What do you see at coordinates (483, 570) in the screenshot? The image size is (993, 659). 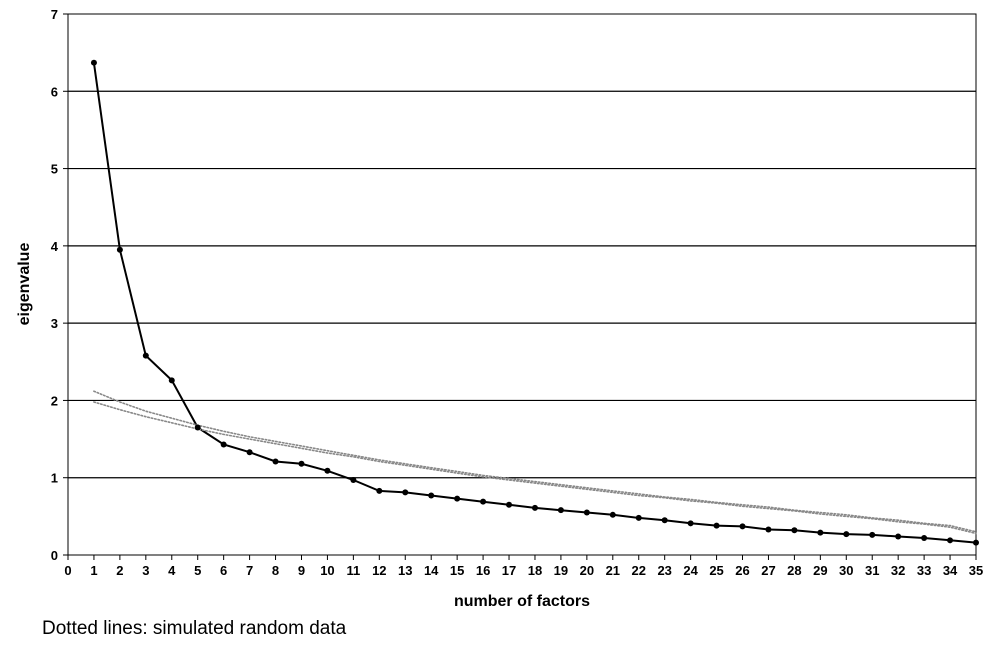 I see `x-tick-label: 16` at bounding box center [483, 570].